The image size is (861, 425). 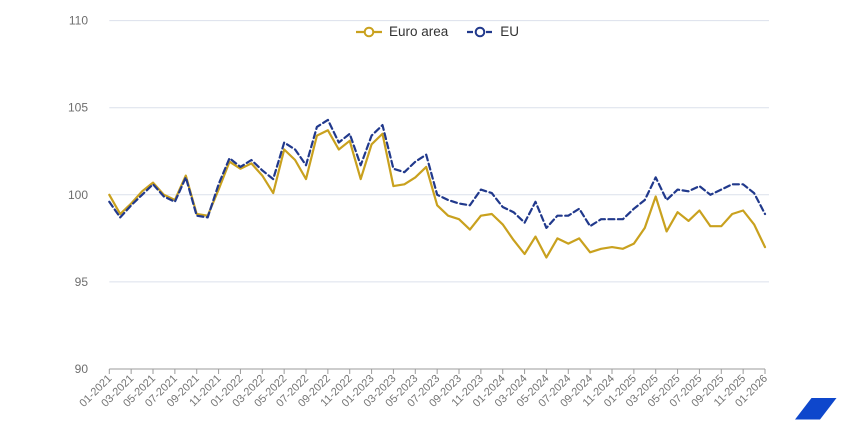 I want to click on eu-legend-marker-icon, so click(x=480, y=31).